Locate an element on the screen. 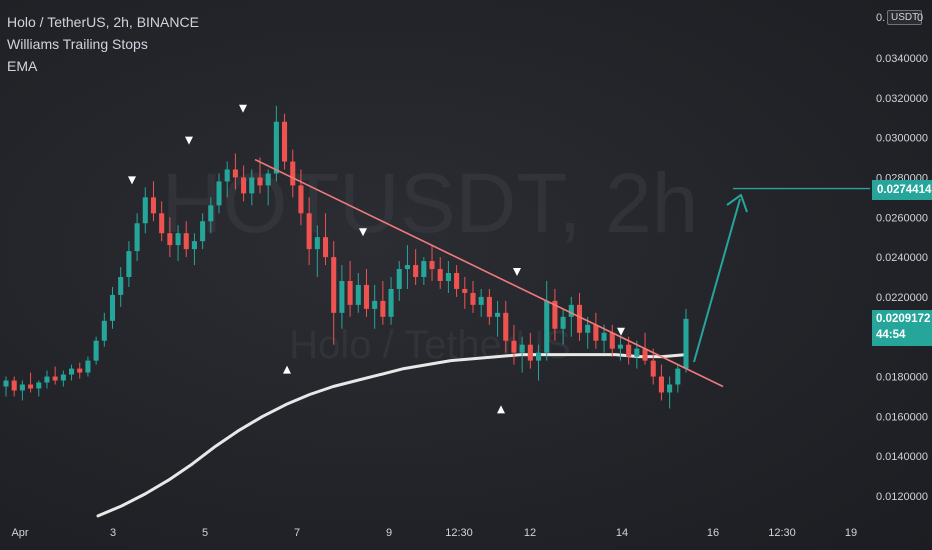  last-price-label: 0.0209172 44:54 is located at coordinates (902, 328).